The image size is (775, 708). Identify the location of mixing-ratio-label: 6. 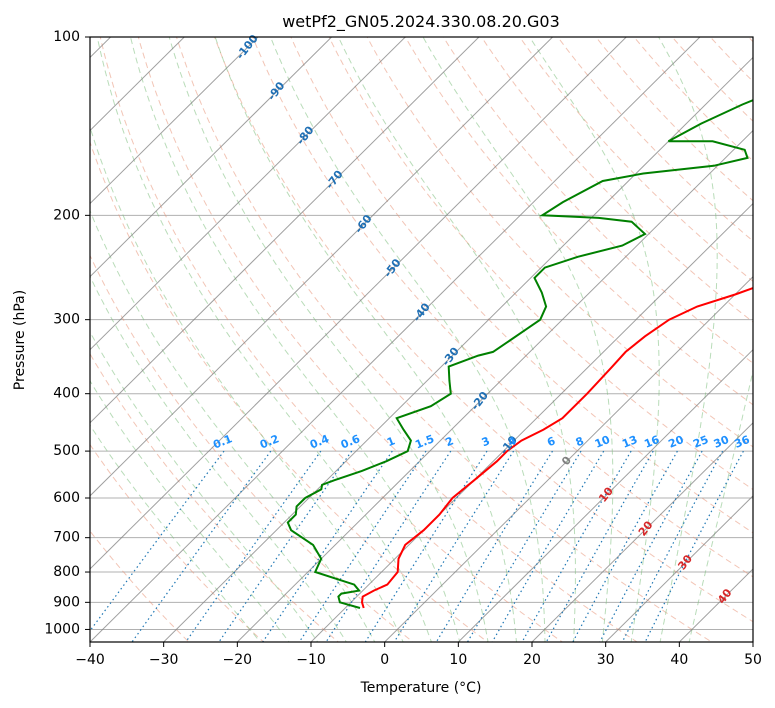
(551, 441).